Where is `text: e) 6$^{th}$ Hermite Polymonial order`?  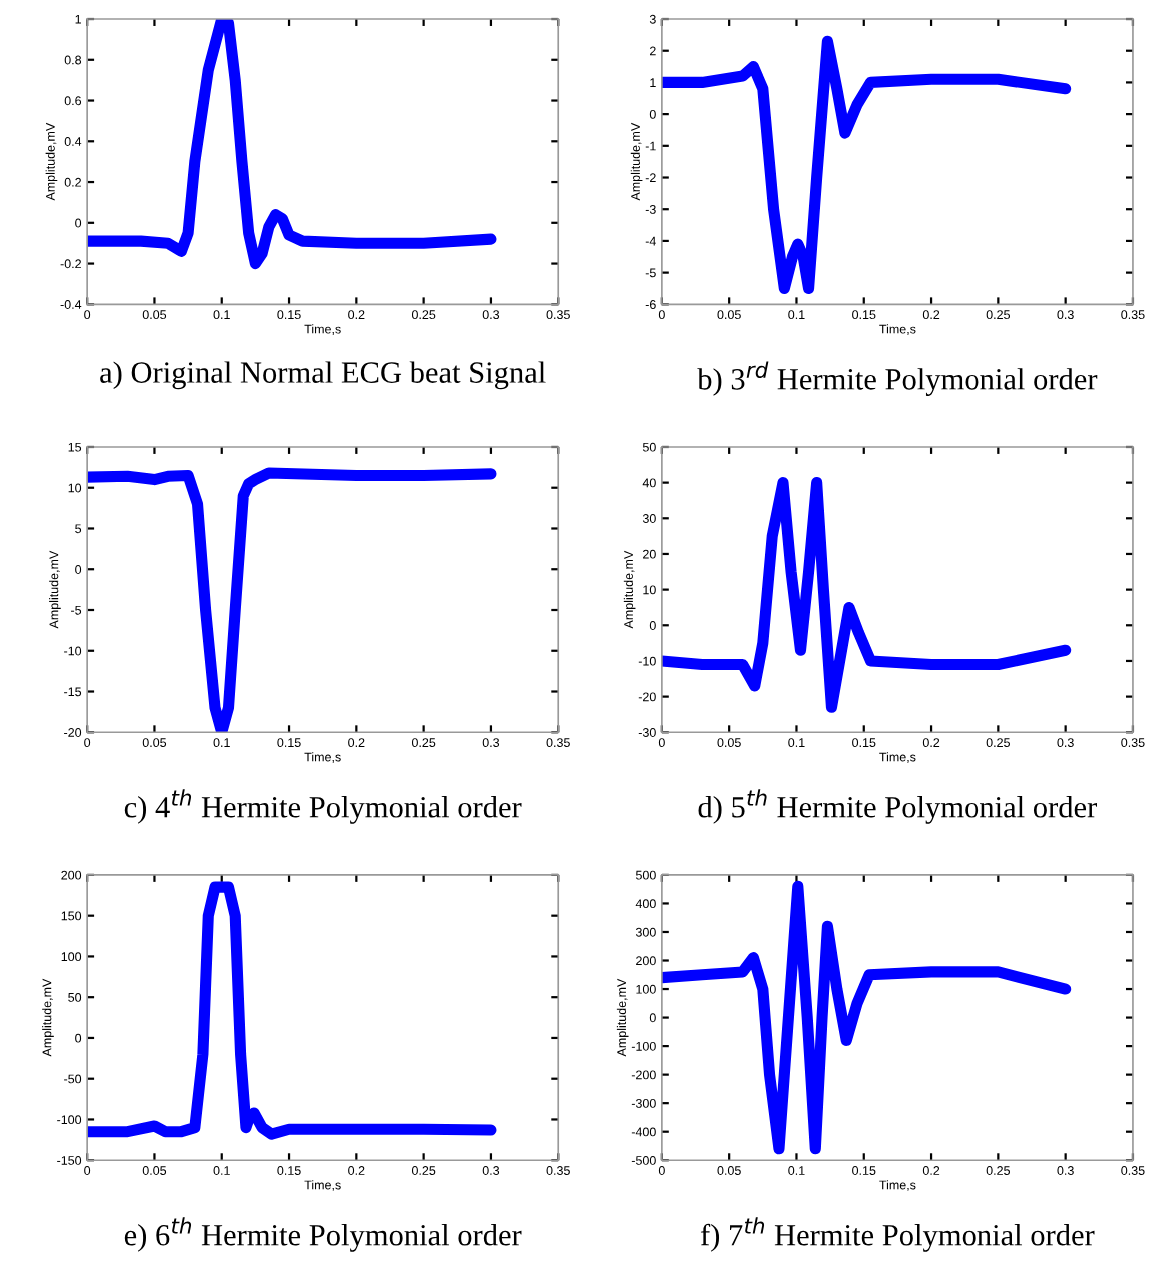
text: e) 6$^{th}$ Hermite Polymonial order is located at coordinates (323, 1234).